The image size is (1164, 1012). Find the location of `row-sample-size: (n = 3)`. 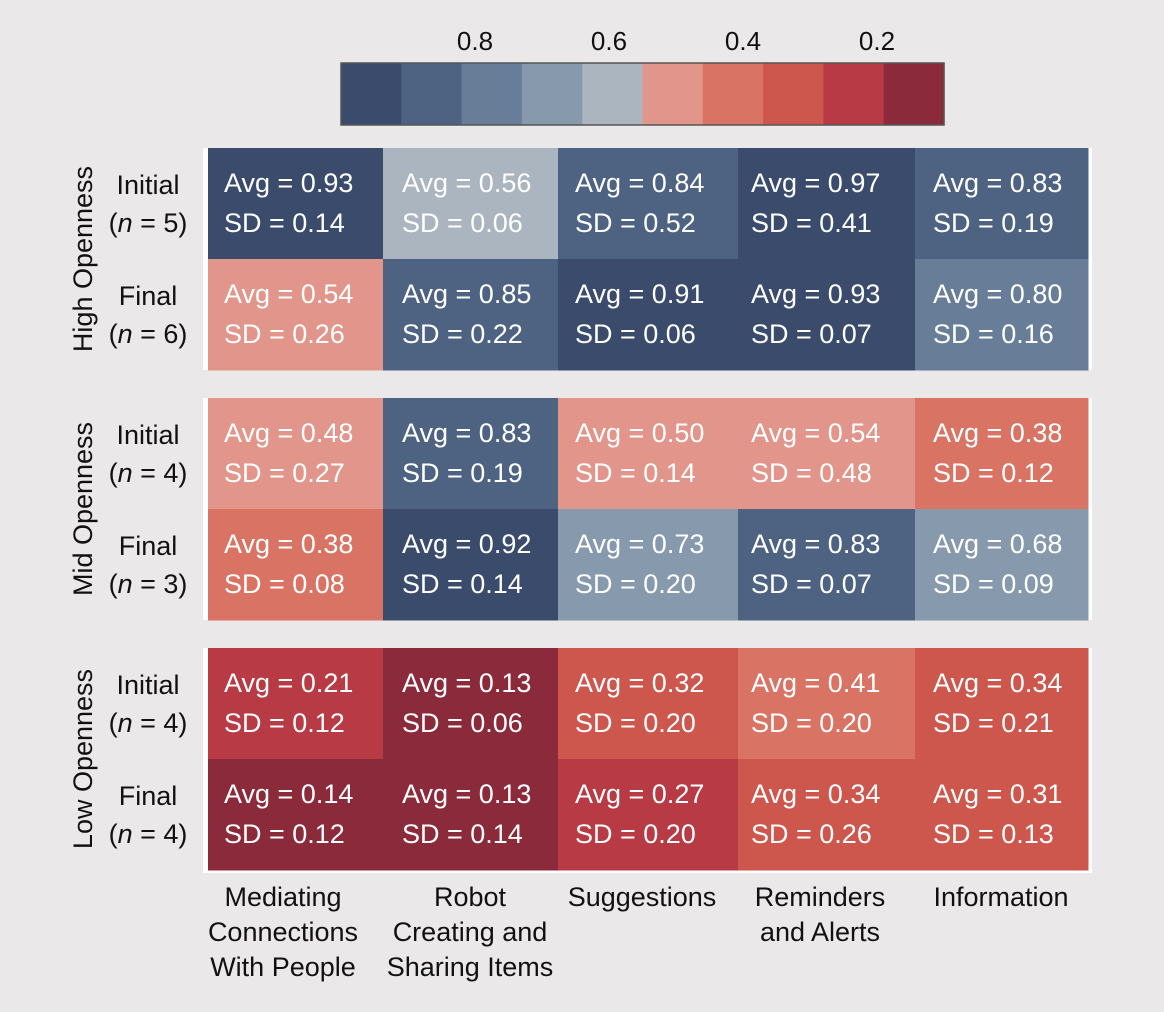

row-sample-size: (n = 3) is located at coordinates (148, 584).